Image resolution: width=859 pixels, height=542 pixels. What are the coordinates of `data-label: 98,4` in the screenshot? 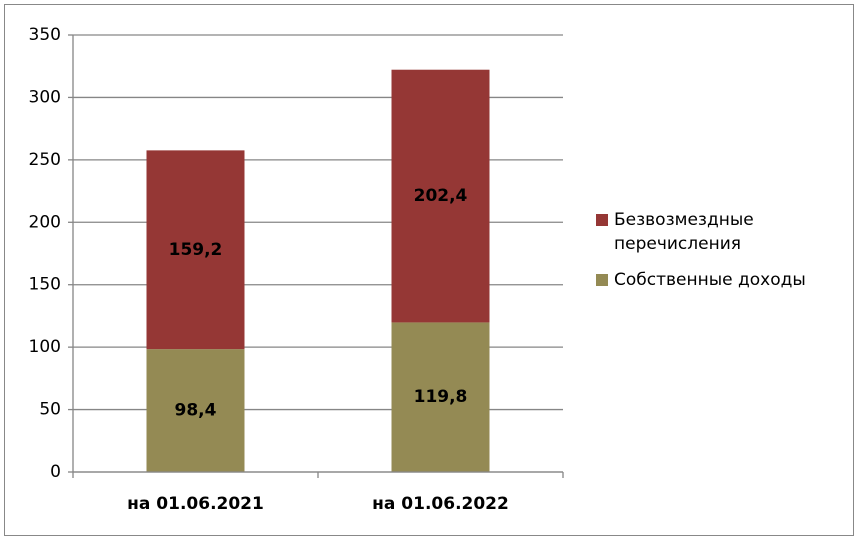 It's located at (196, 411).